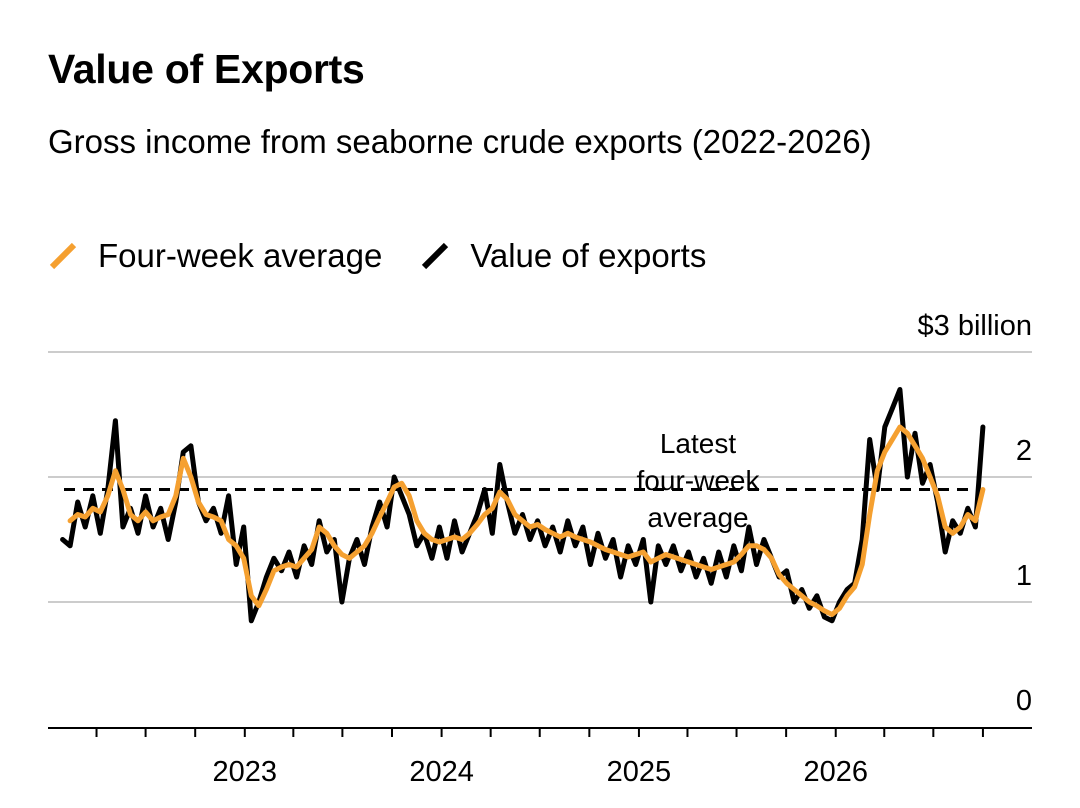 The image size is (1080, 808). Describe the element at coordinates (698, 443) in the screenshot. I see `annotation-label: Latest` at that location.